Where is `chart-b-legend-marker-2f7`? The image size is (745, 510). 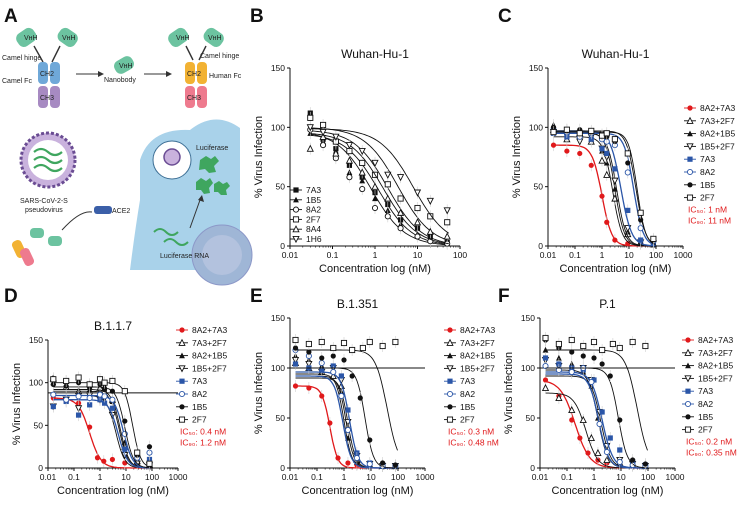
chart-b-legend-marker-2f7 is located at coordinates (296, 219).